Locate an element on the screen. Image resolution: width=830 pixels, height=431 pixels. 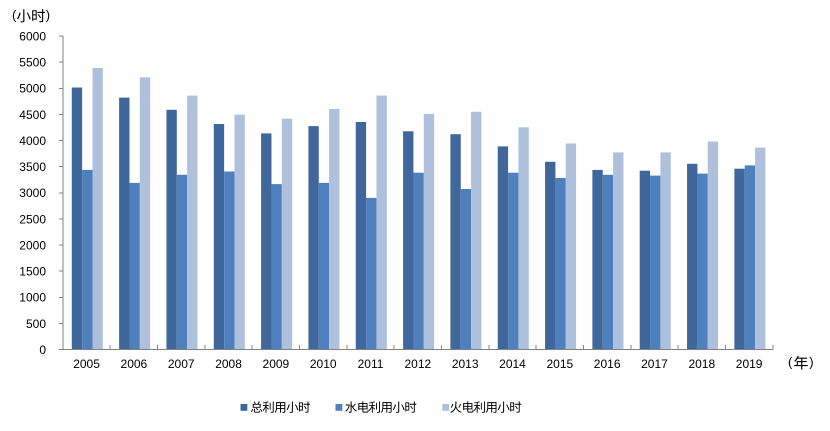
svg-text: 2011 is located at coordinates (371, 364).